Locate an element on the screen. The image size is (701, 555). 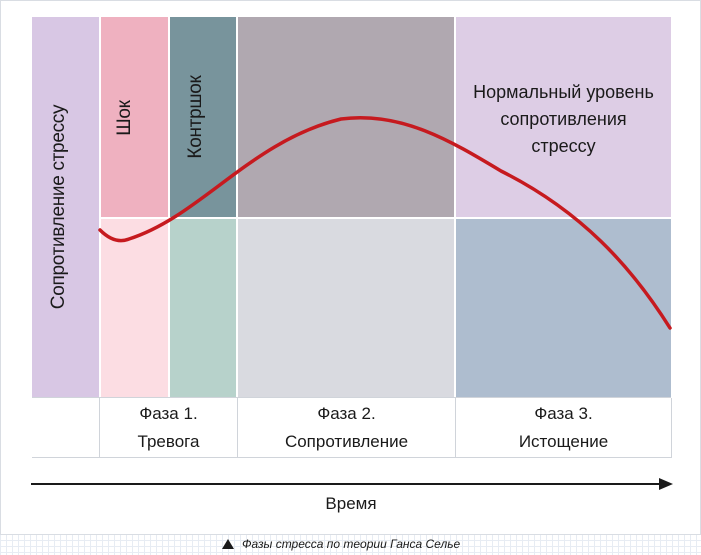
exhaustion-lower-cell is located at coordinates (563, 308).